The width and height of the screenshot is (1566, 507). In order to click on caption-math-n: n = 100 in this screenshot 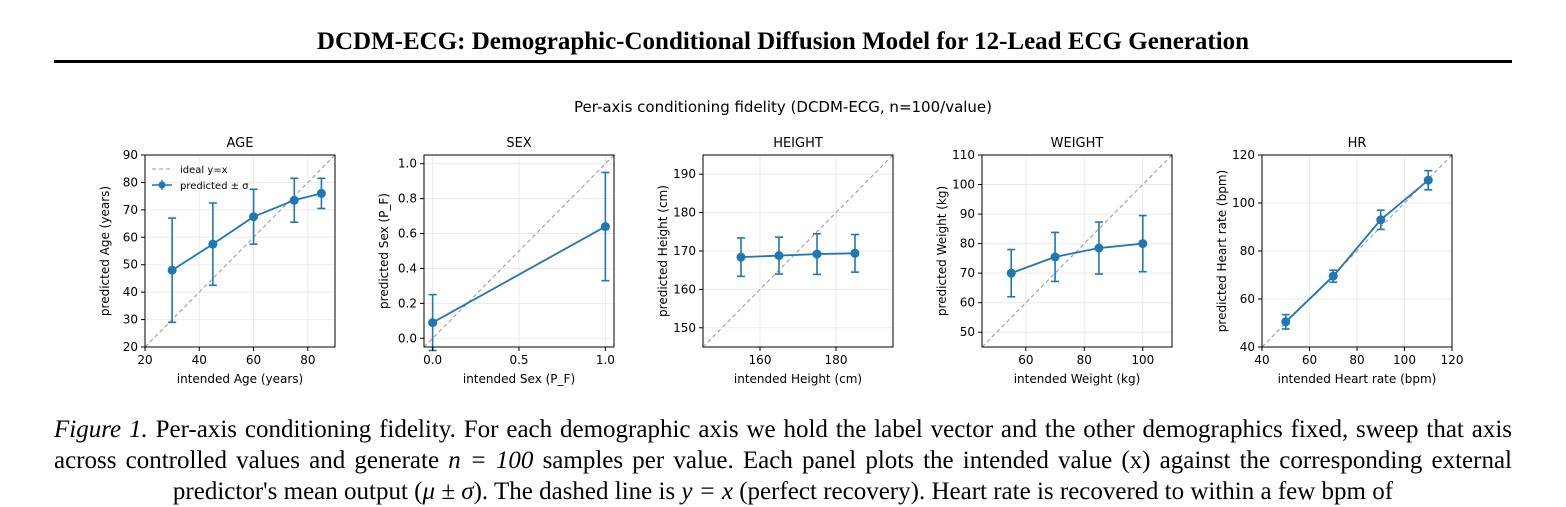, I will do `click(491, 460)`.